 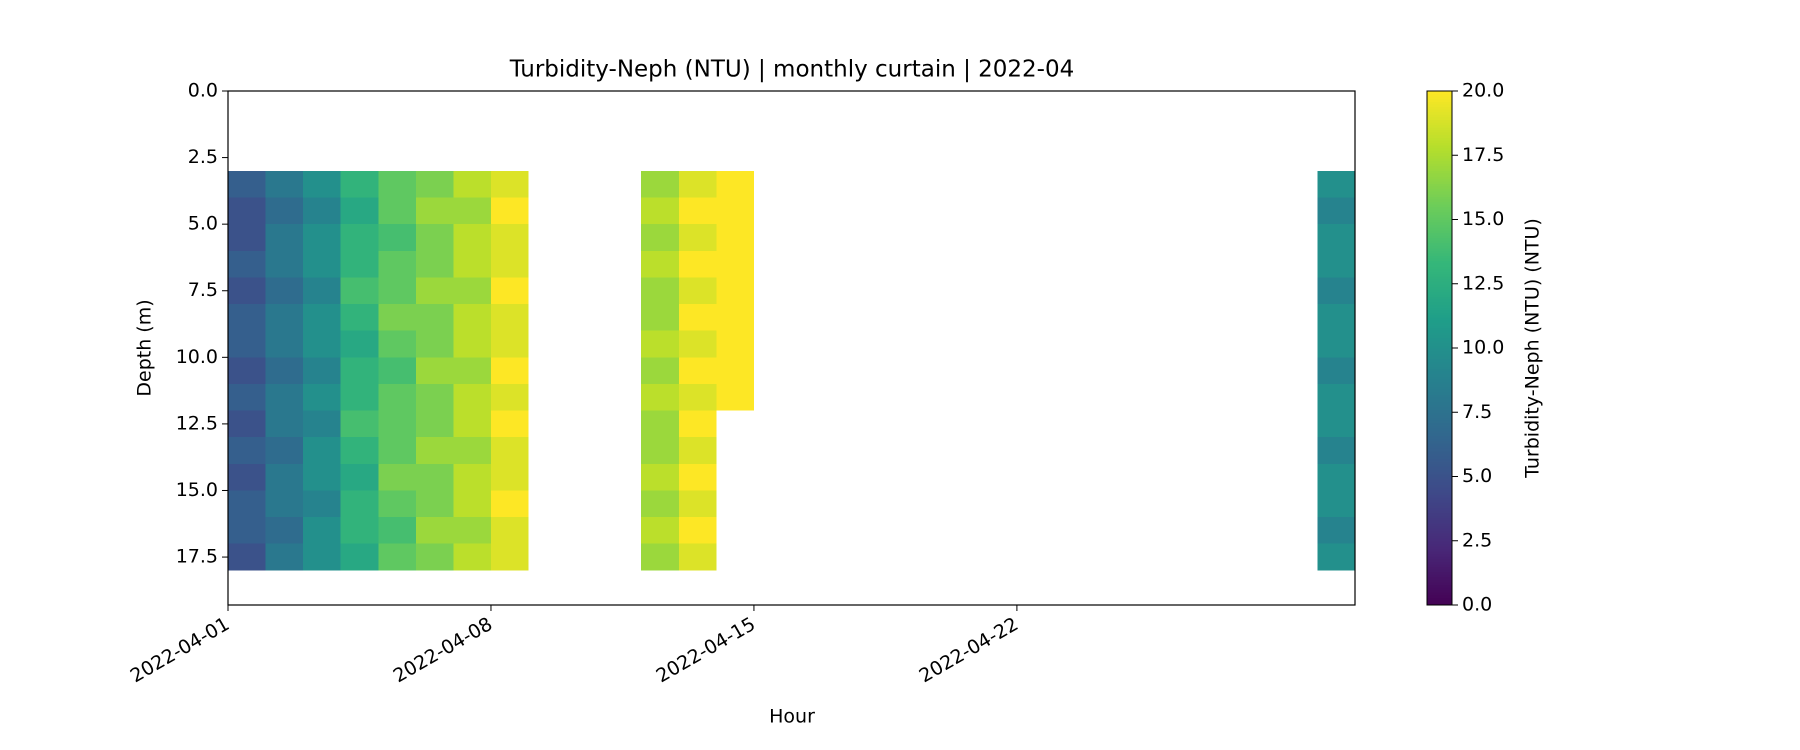 What do you see at coordinates (1483, 219) in the screenshot?
I see `colorbar-tick-label: 15.0` at bounding box center [1483, 219].